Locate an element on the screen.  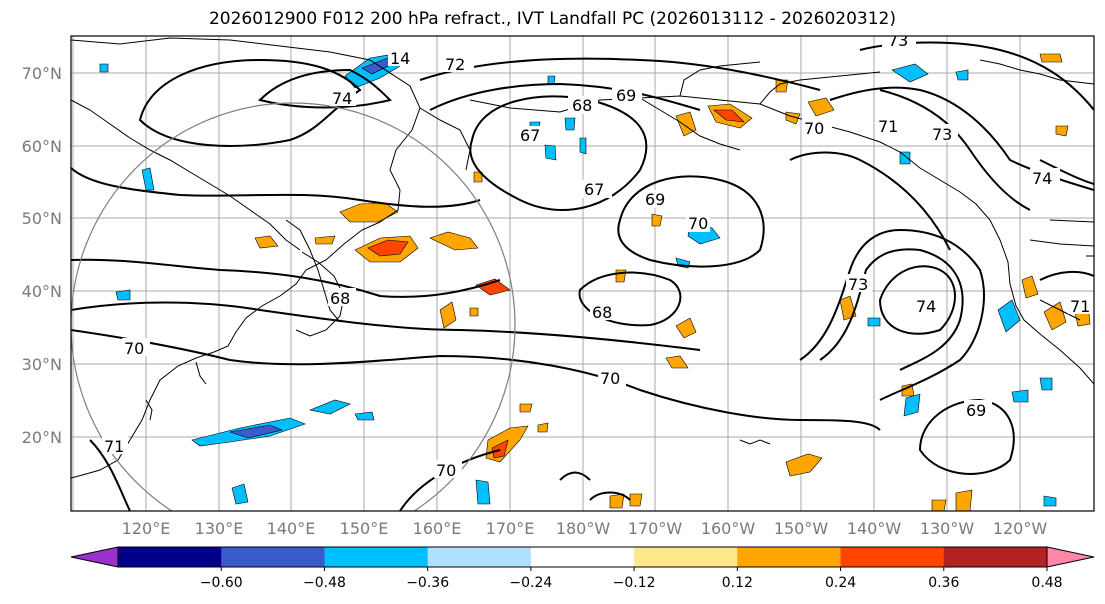
lon-label: 120°E is located at coordinates (146, 528).